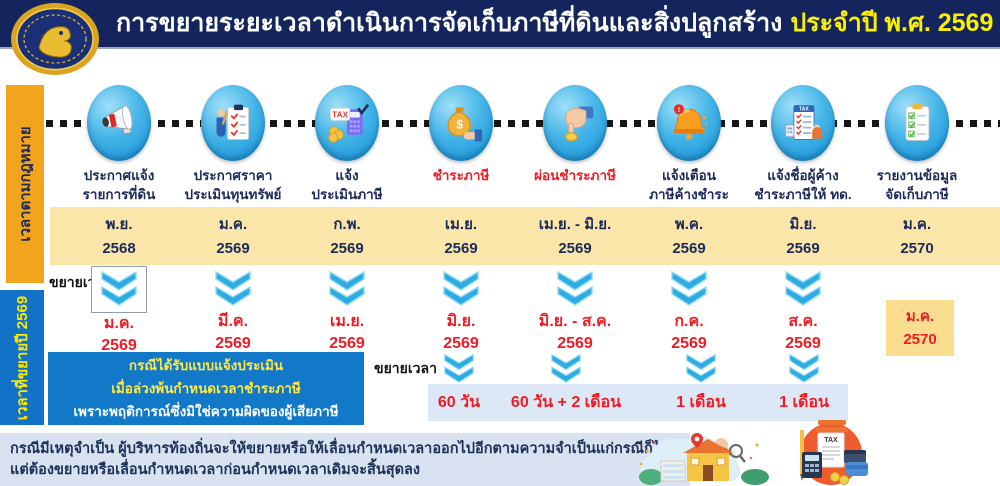 The width and height of the screenshot is (1000, 486). Describe the element at coordinates (566, 402) in the screenshot. I see `duration-value: 60 วัน + 2 เดือน` at that location.